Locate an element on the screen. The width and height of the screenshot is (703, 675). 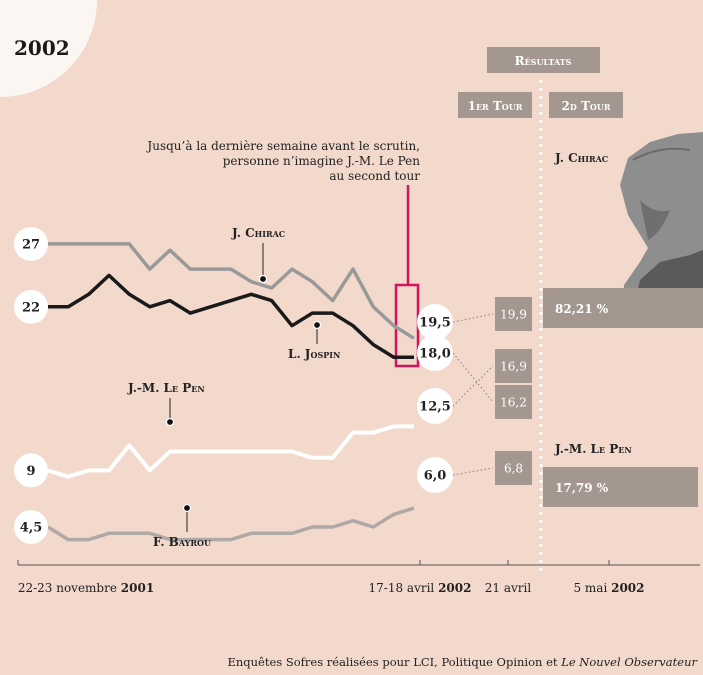
start-badge-chirac is located at coordinates (31, 243).